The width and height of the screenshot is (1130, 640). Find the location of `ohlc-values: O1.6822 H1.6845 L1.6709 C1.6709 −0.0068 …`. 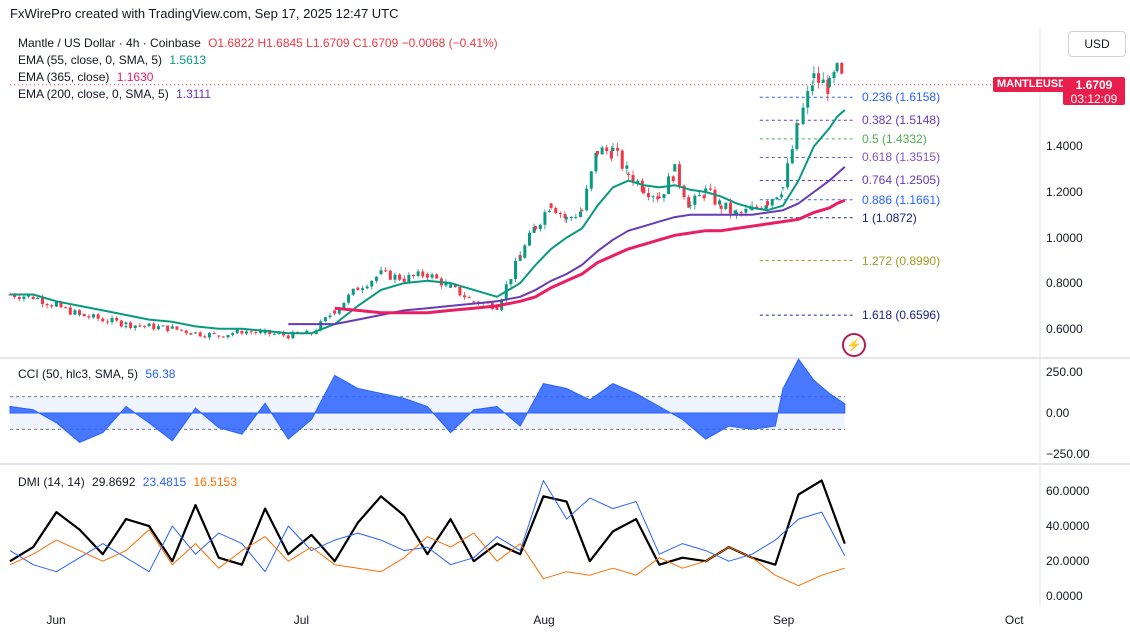

ohlc-values: O1.6822 H1.6845 L1.6709 C1.6709 −0.0068 … is located at coordinates (353, 43).